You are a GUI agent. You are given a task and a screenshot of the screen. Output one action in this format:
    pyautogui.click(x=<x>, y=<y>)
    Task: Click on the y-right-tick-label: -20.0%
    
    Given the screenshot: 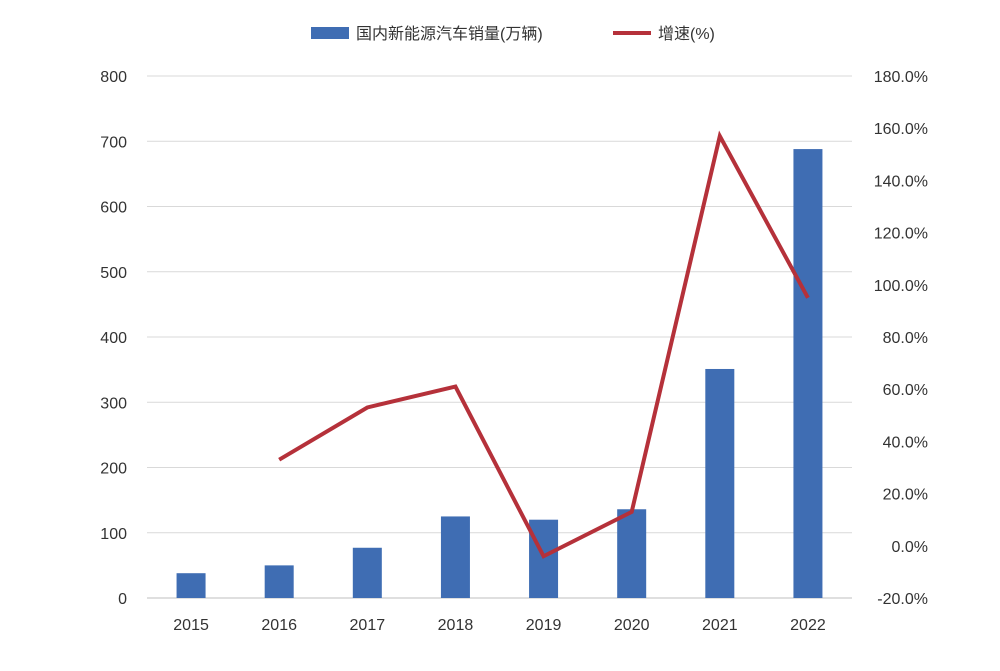 What is the action you would take?
    pyautogui.click(x=902, y=599)
    